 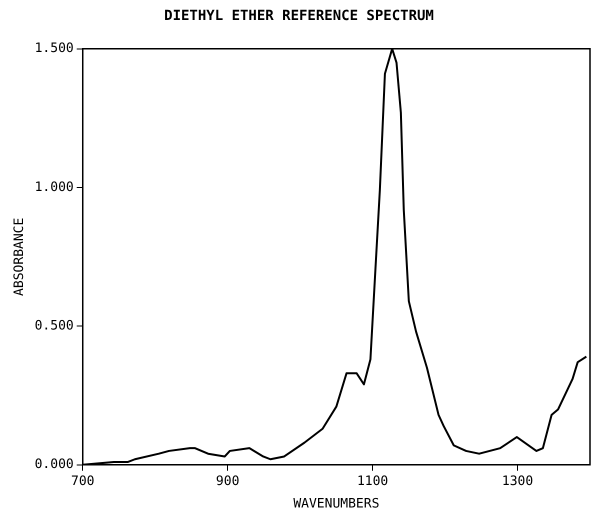 What do you see at coordinates (372, 481) in the screenshot?
I see `x-tick-label: 1100` at bounding box center [372, 481].